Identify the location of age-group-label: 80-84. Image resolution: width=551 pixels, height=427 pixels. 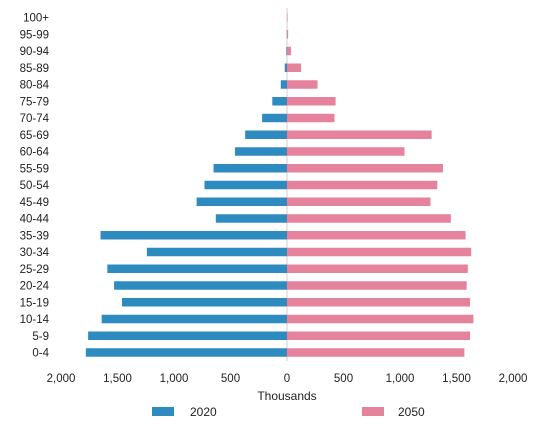
(35, 86).